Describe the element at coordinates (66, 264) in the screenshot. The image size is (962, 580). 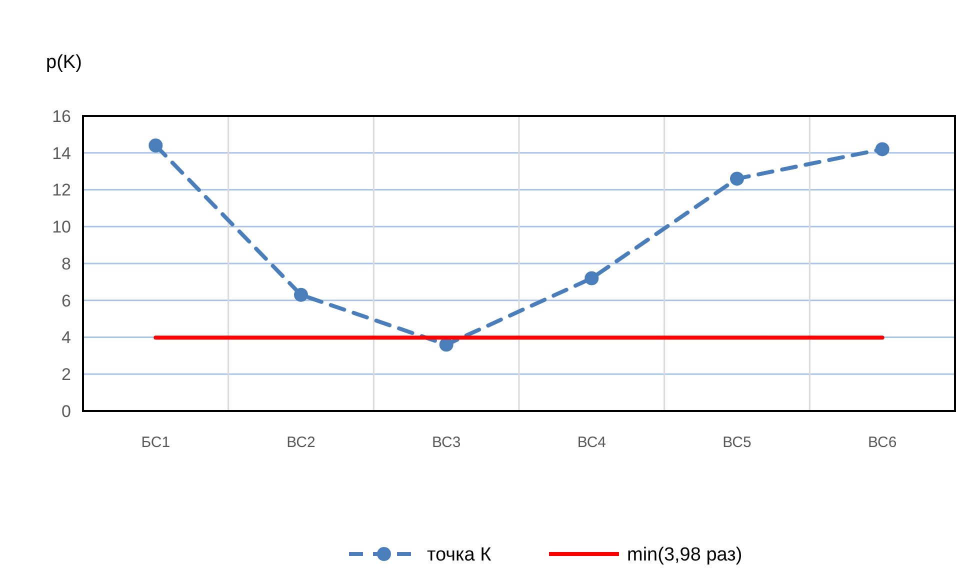
I see `y-tick-label: 8` at that location.